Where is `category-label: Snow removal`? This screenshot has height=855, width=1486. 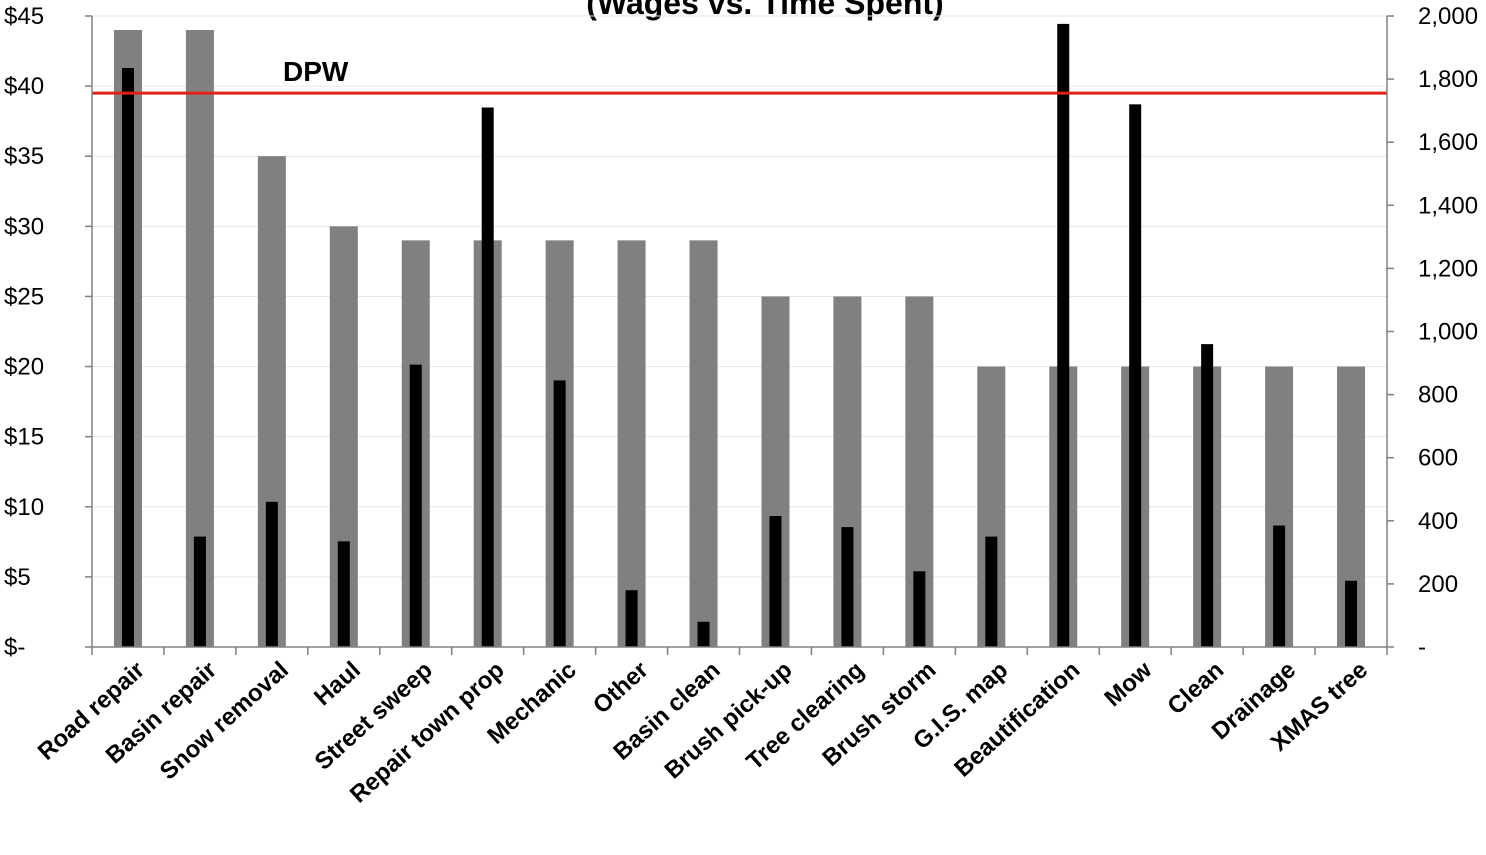 category-label: Snow removal is located at coordinates (224, 720).